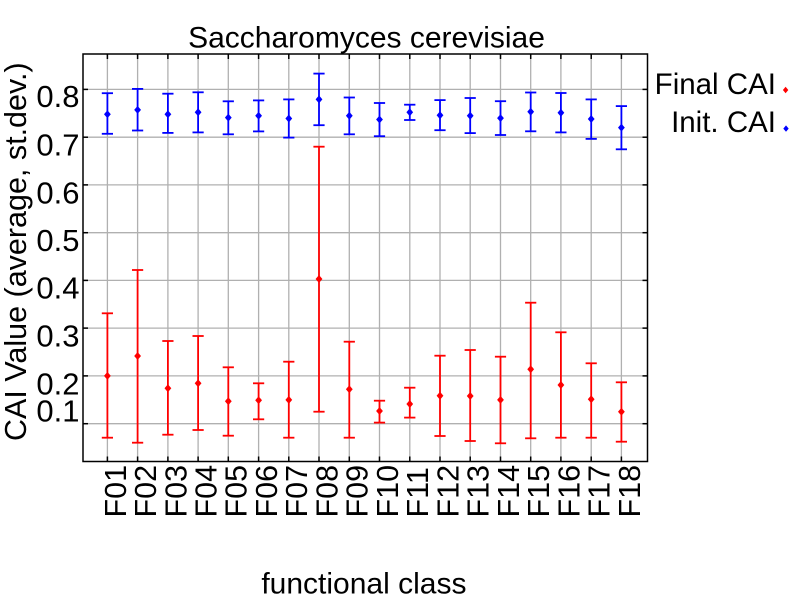 The height and width of the screenshot is (605, 800). I want to click on svg-text: Saccharomyces cerevisiae, so click(366, 38).